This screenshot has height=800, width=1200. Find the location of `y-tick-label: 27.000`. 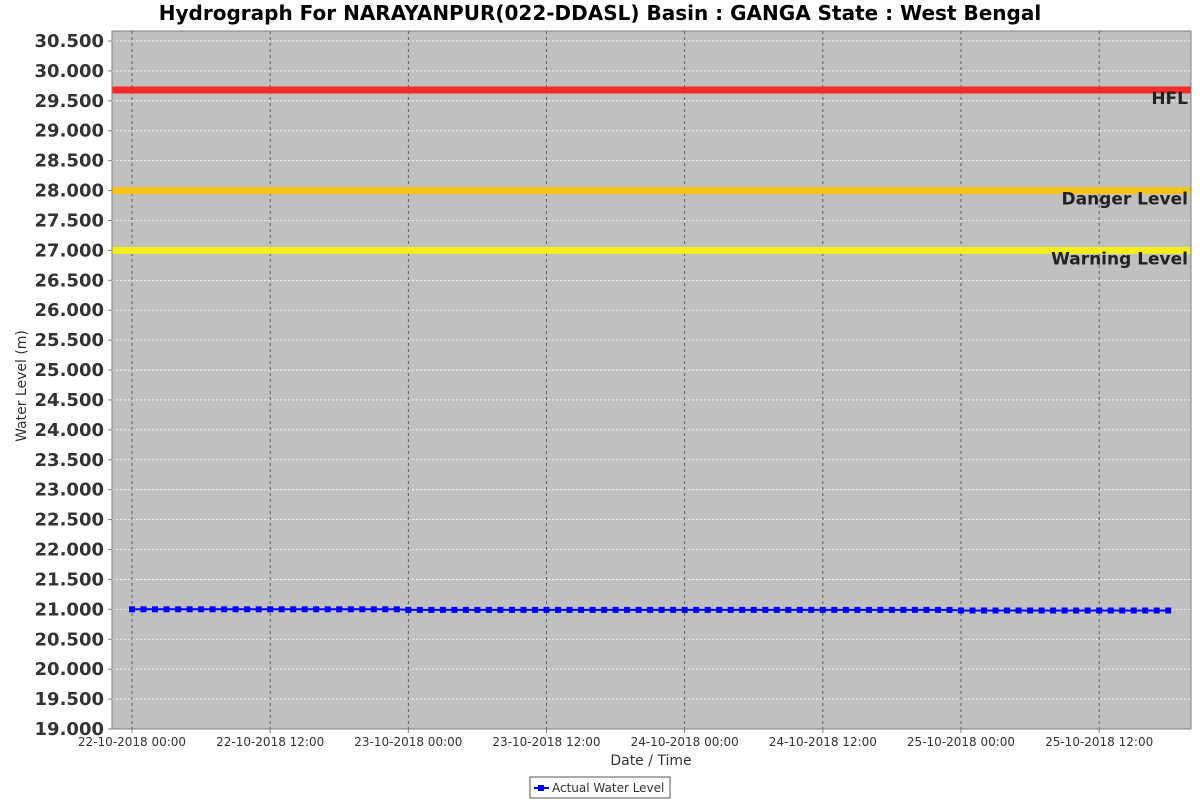

y-tick-label: 27.000 is located at coordinates (69, 250).